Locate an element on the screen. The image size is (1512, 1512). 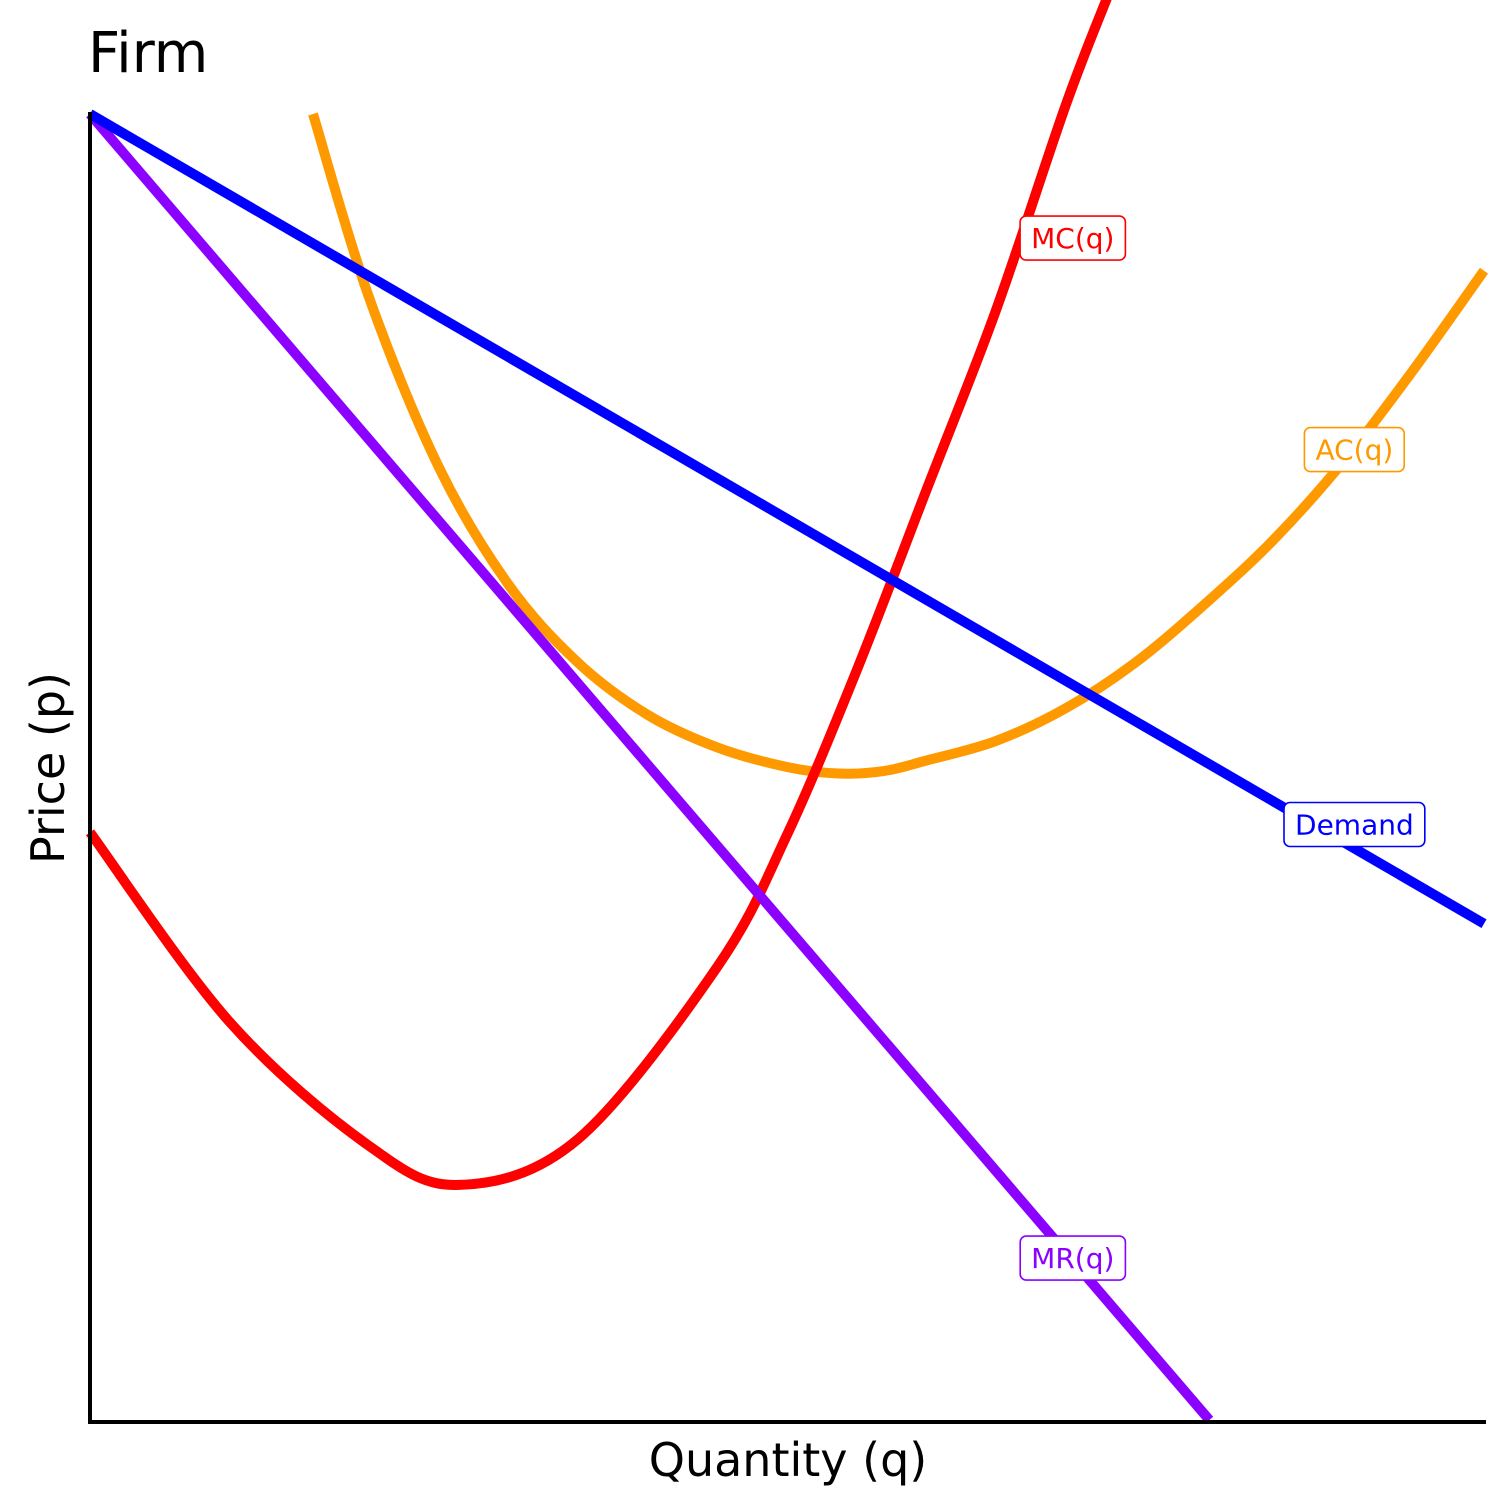
label-text: MC(q) is located at coordinates (1072, 238).